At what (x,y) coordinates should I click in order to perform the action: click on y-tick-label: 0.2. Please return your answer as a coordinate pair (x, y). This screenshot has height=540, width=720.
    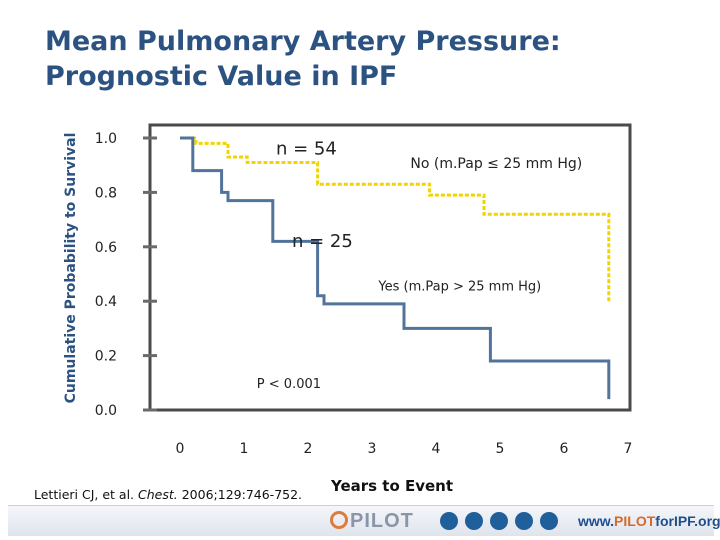
    Looking at the image, I should click on (106, 357).